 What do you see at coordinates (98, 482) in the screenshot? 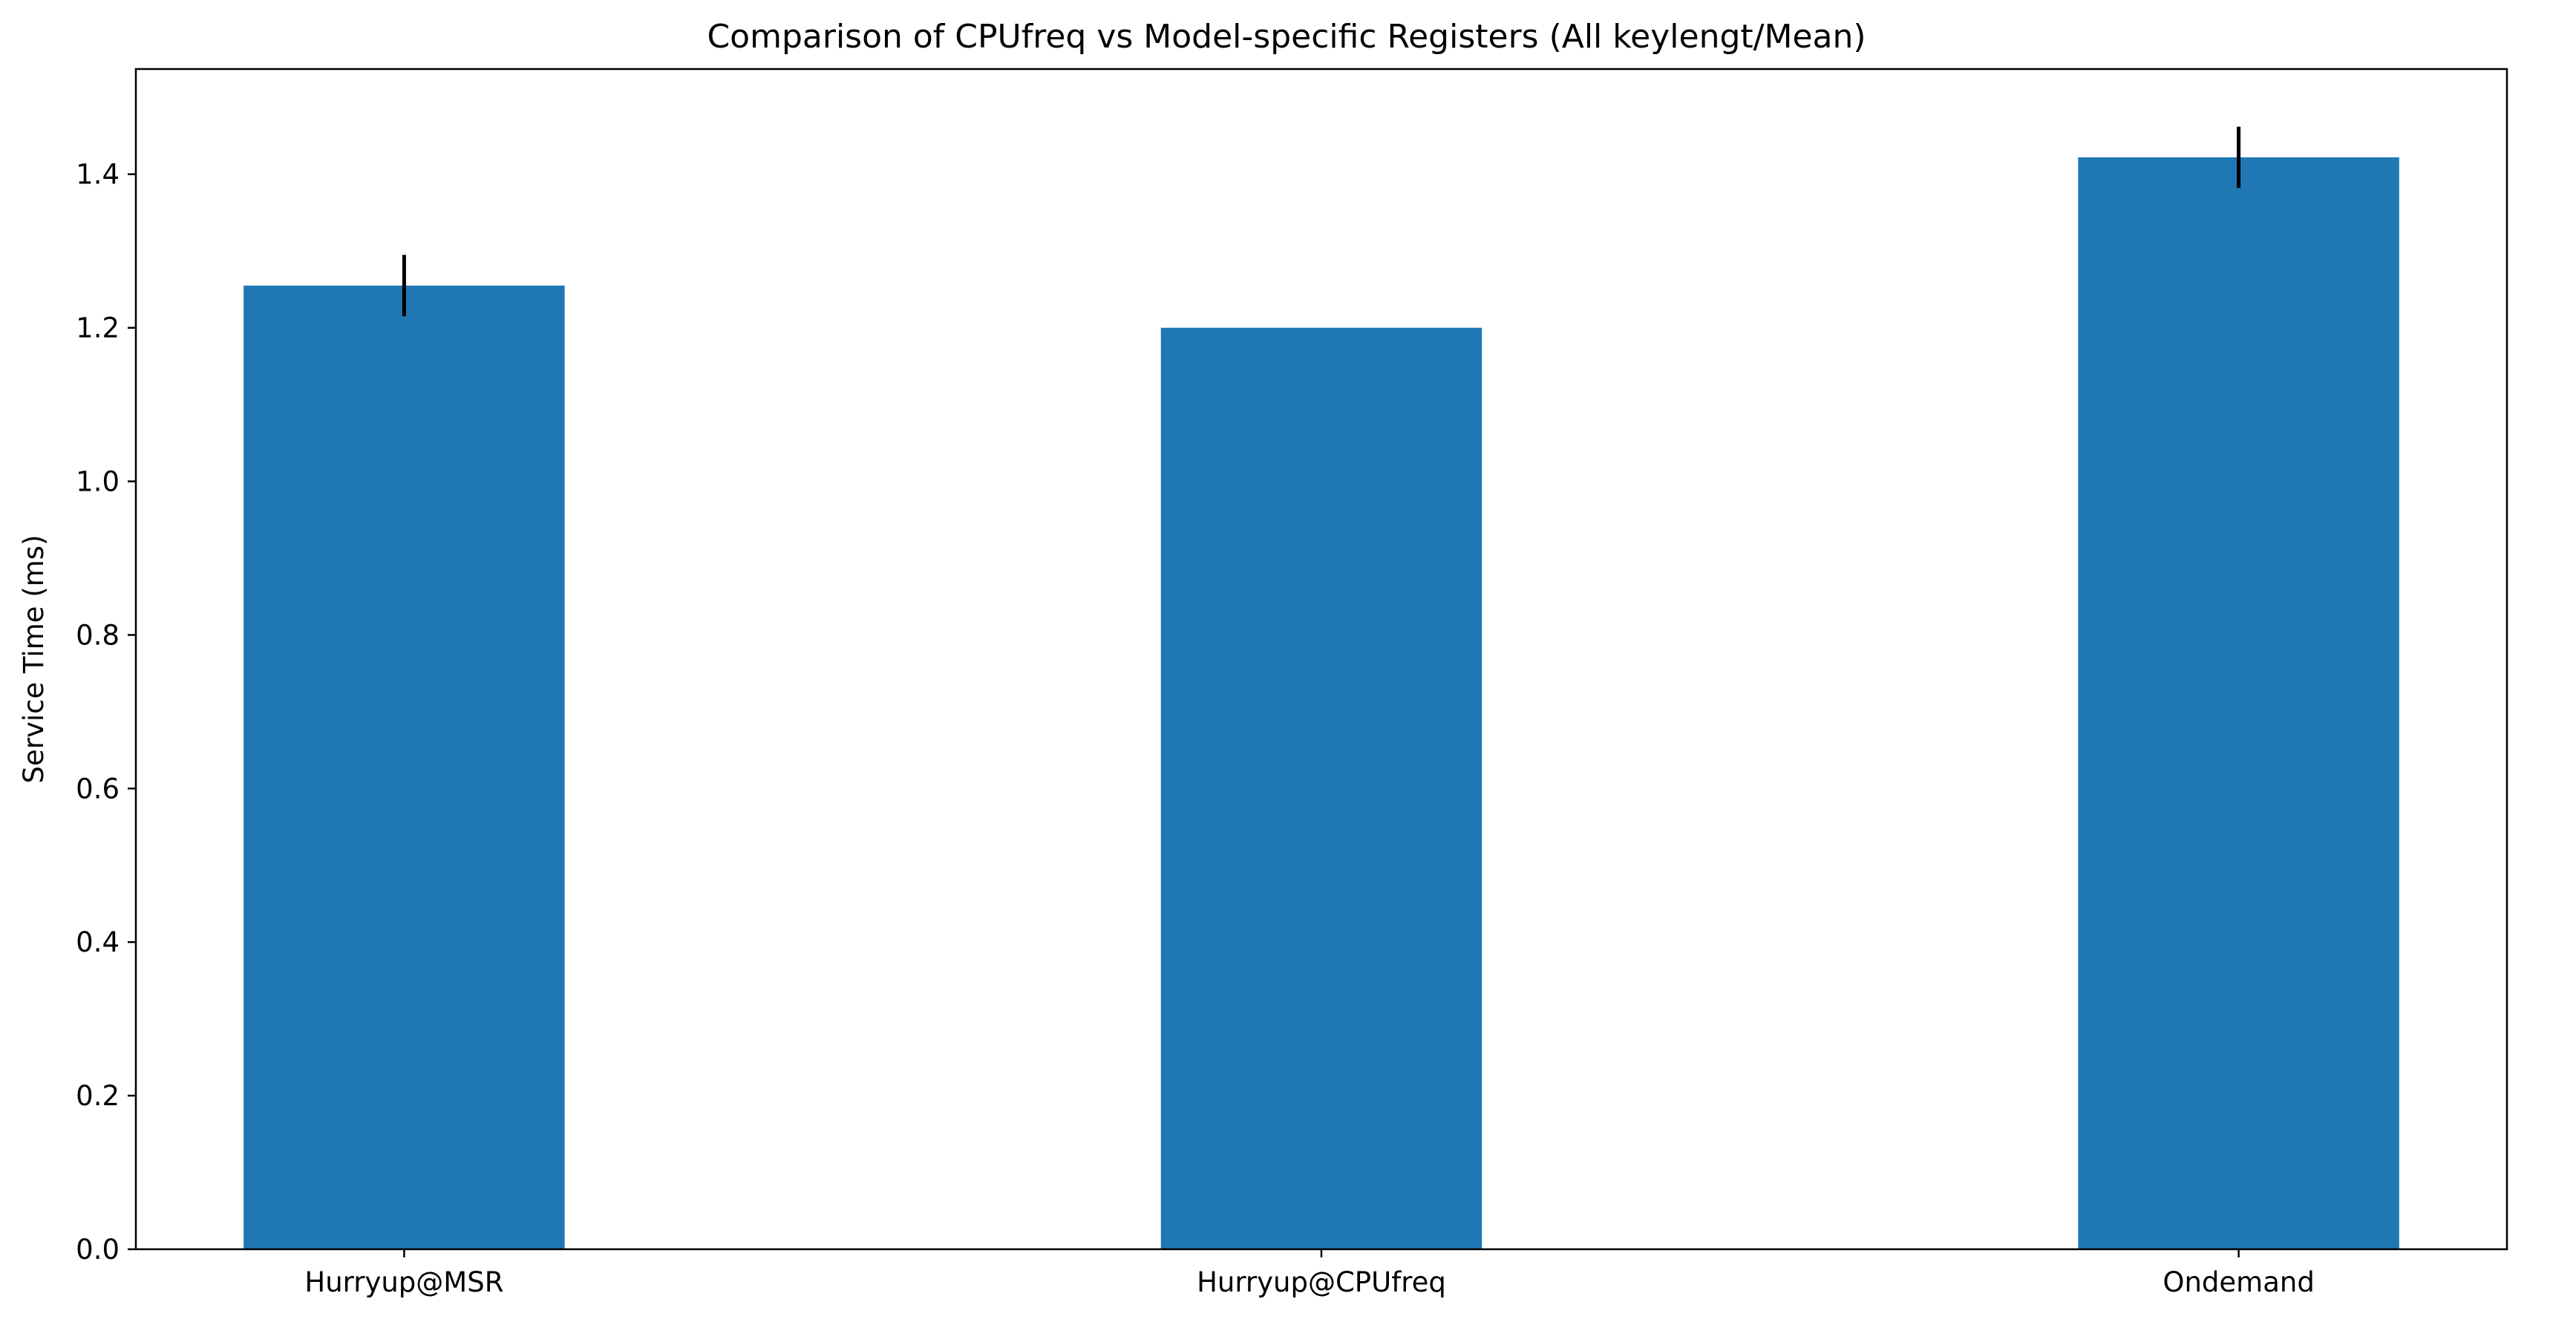
I see `y-tick-label: 1.0` at bounding box center [98, 482].